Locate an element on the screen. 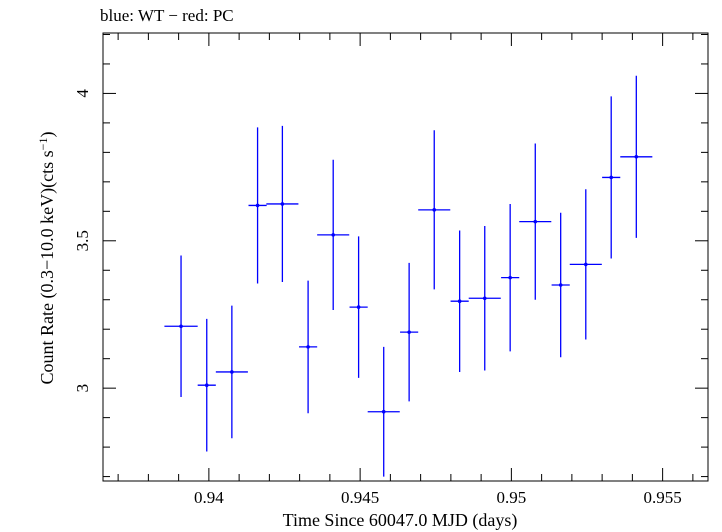 Image resolution: width=722 pixels, height=532 pixels. y-axis-label-close: ) is located at coordinates (47, 135).